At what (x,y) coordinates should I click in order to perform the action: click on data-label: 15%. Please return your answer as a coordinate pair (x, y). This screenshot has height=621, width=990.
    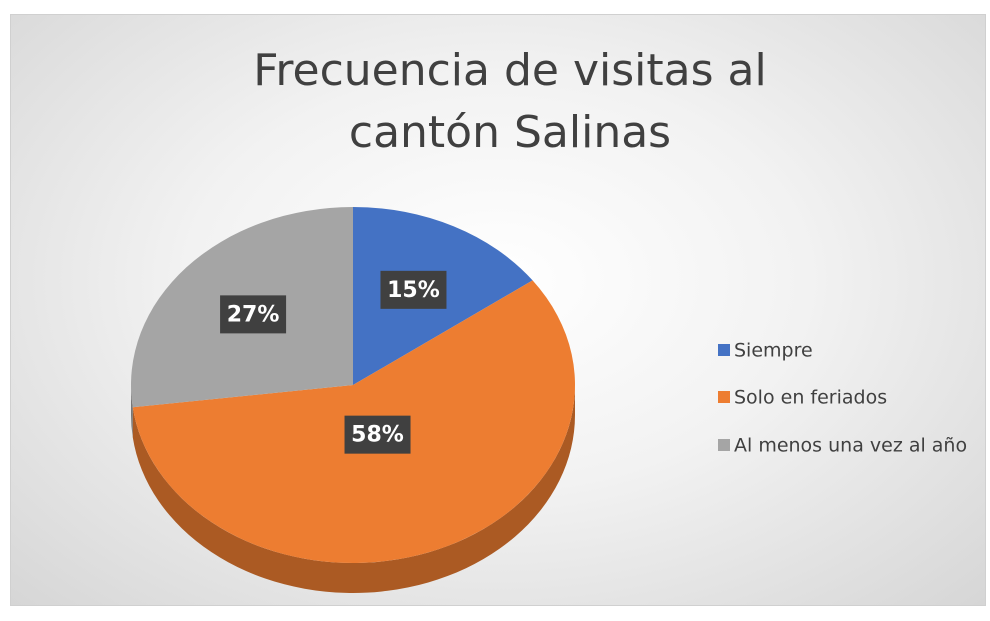
    Looking at the image, I should click on (413, 290).